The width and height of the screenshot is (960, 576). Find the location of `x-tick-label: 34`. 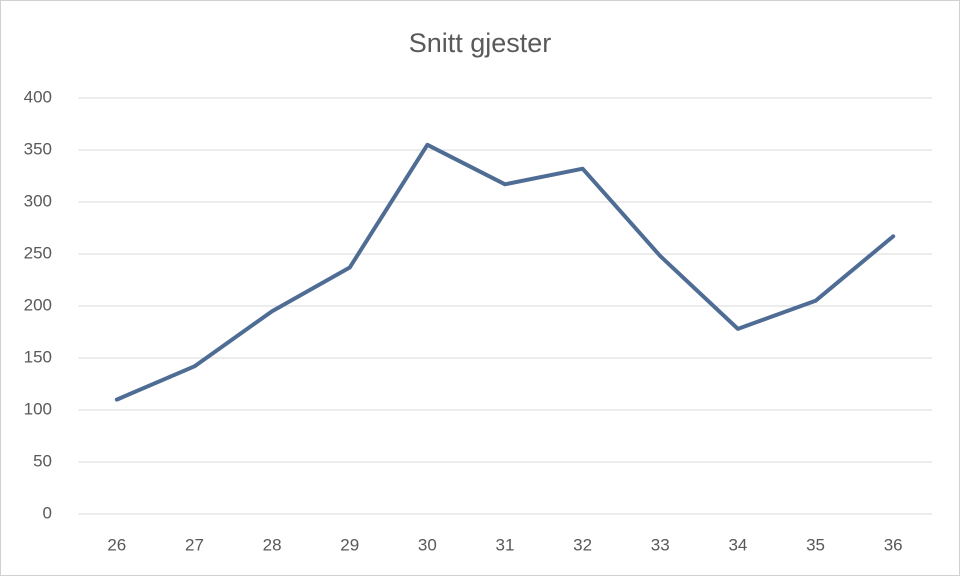

x-tick-label: 34 is located at coordinates (737, 544).